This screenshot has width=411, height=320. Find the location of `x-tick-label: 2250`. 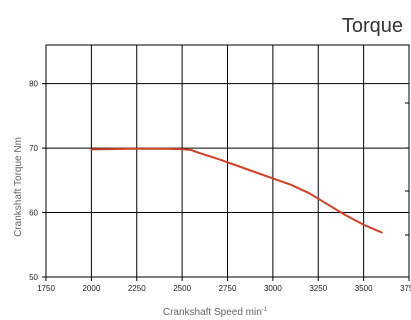

x-tick-label: 2250 is located at coordinates (137, 288).